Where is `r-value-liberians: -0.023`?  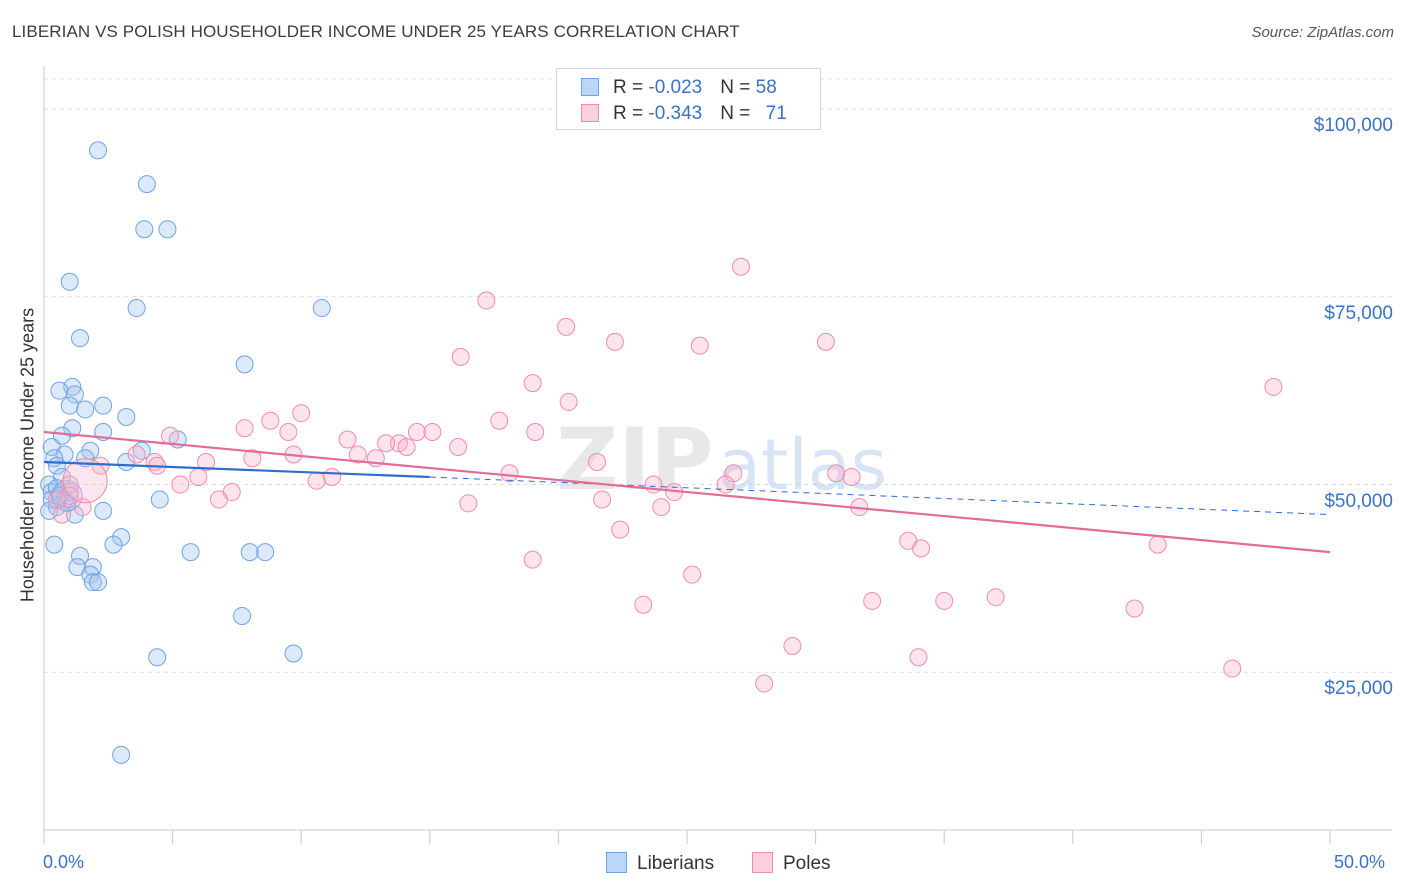 r-value-liberians: -0.023 is located at coordinates (675, 87).